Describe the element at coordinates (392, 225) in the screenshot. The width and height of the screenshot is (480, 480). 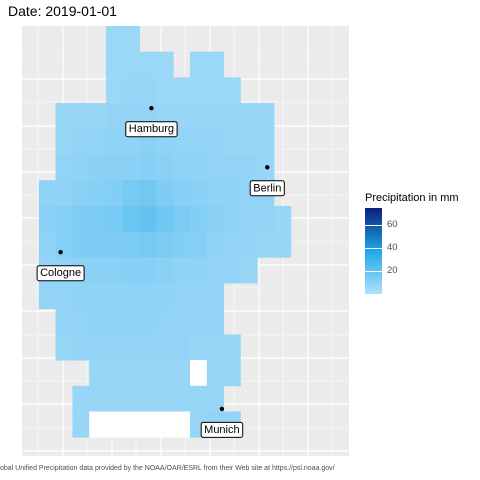
I see `legend-tick-label: 60` at that location.